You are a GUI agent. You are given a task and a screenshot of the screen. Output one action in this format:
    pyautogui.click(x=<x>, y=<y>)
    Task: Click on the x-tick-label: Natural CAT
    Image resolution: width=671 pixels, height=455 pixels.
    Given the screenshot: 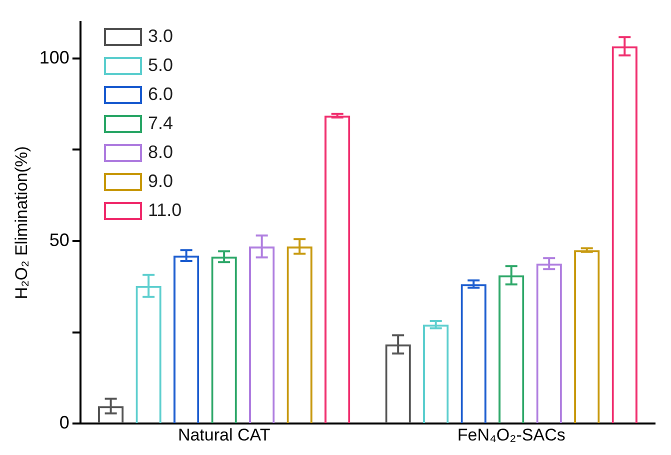 What is the action you would take?
    pyautogui.click(x=224, y=434)
    